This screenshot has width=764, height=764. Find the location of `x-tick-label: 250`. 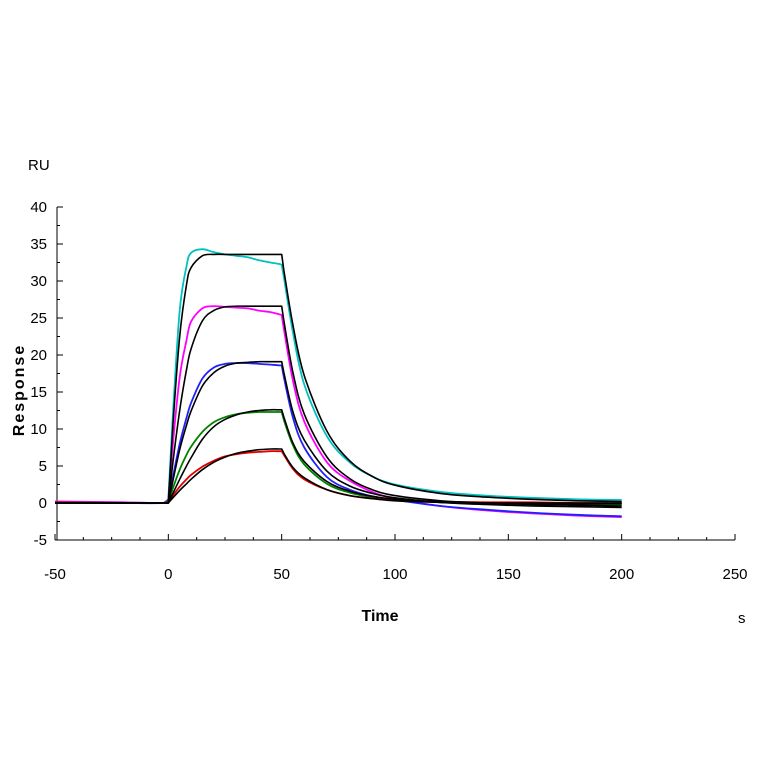

x-tick-label: 250 is located at coordinates (734, 574).